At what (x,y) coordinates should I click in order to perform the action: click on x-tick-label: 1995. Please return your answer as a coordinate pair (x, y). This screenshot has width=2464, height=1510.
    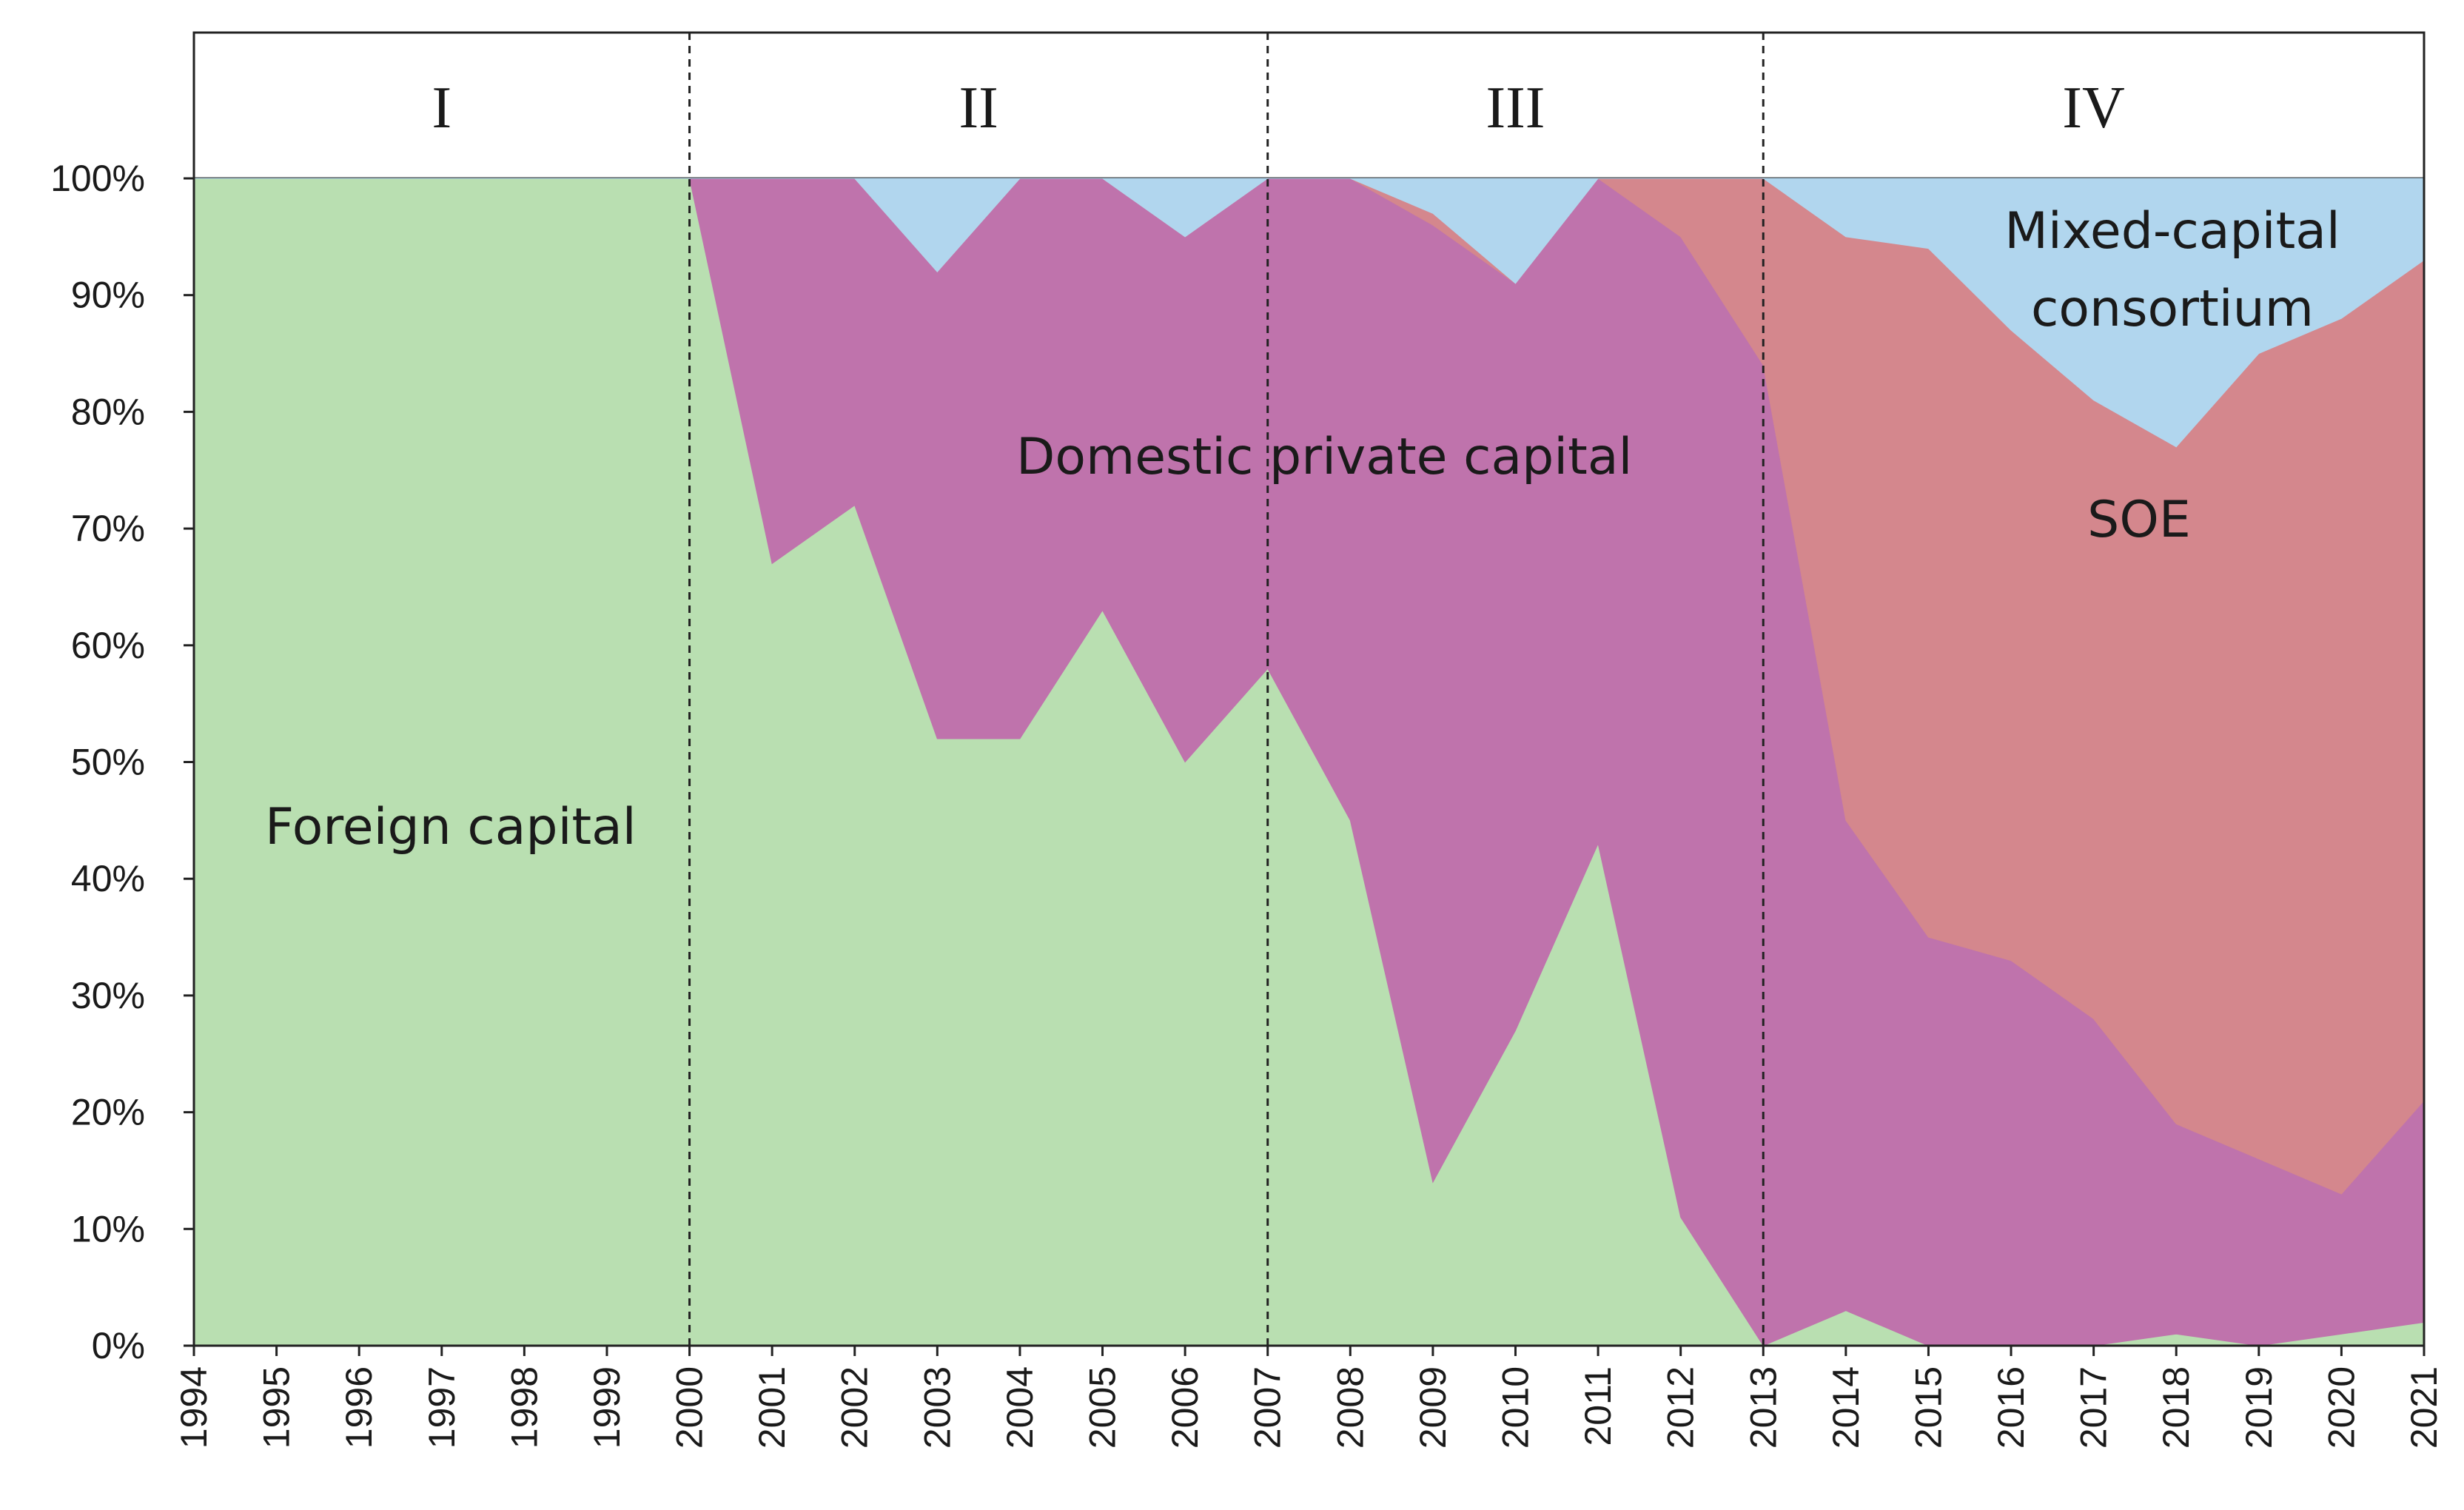
    Looking at the image, I should click on (277, 1407).